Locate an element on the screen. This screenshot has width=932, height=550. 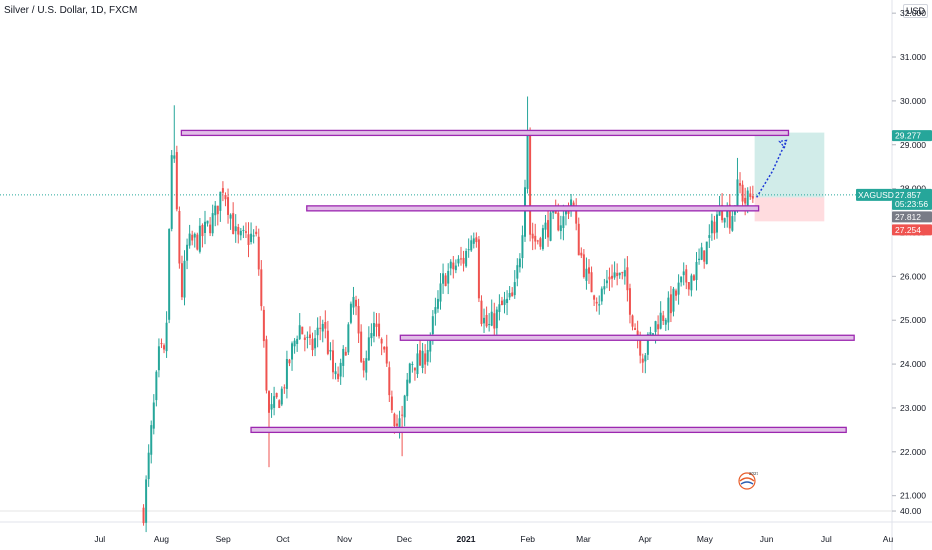
x-tick-label: Apr is located at coordinates (645, 539).